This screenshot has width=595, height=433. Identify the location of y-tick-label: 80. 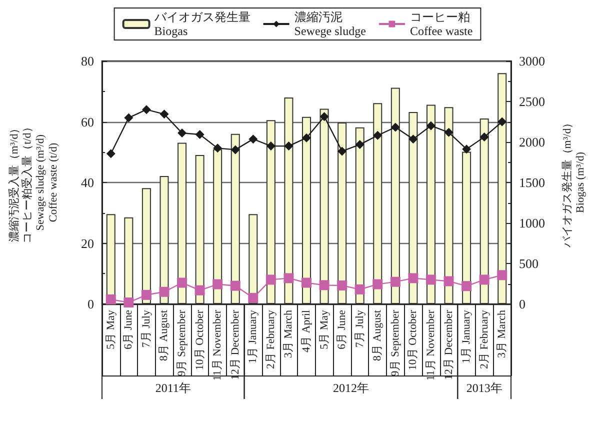
(87, 61).